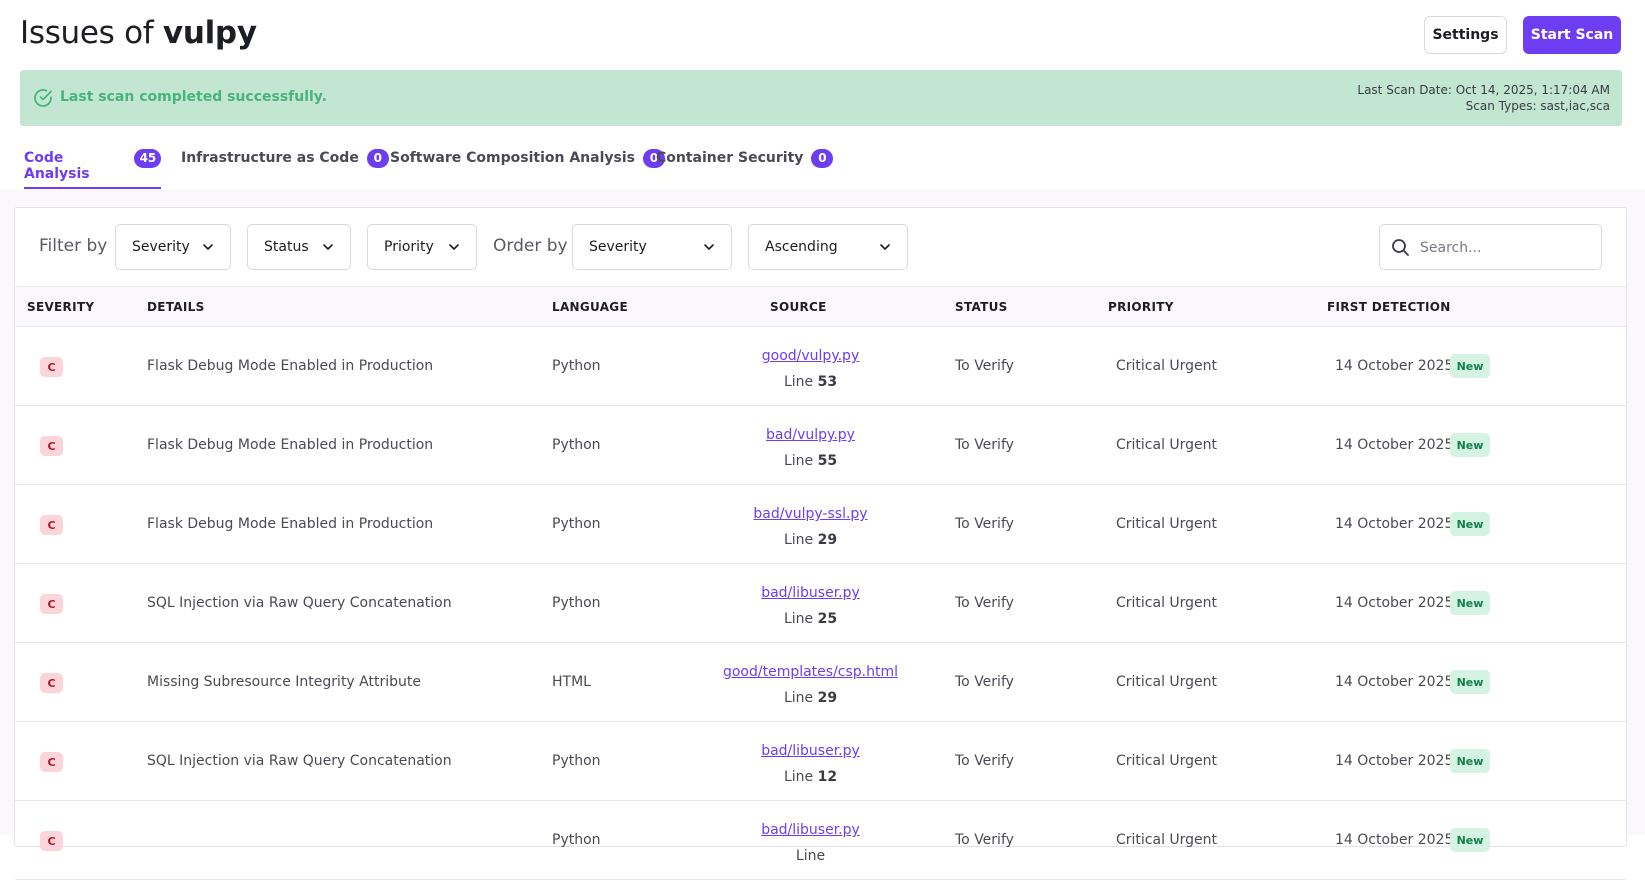 Image resolution: width=1645 pixels, height=880 pixels. Describe the element at coordinates (1465, 35) in the screenshot. I see `settings-button: Settings` at that location.